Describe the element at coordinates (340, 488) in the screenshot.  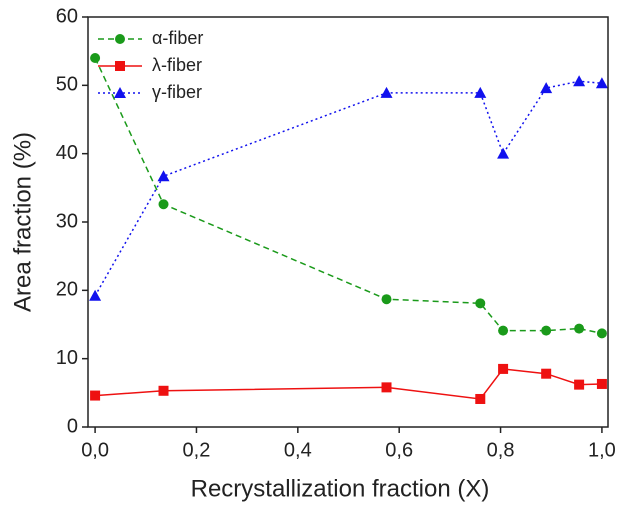
I see `x-axis-title: Recrystallization fraction (X)` at that location.